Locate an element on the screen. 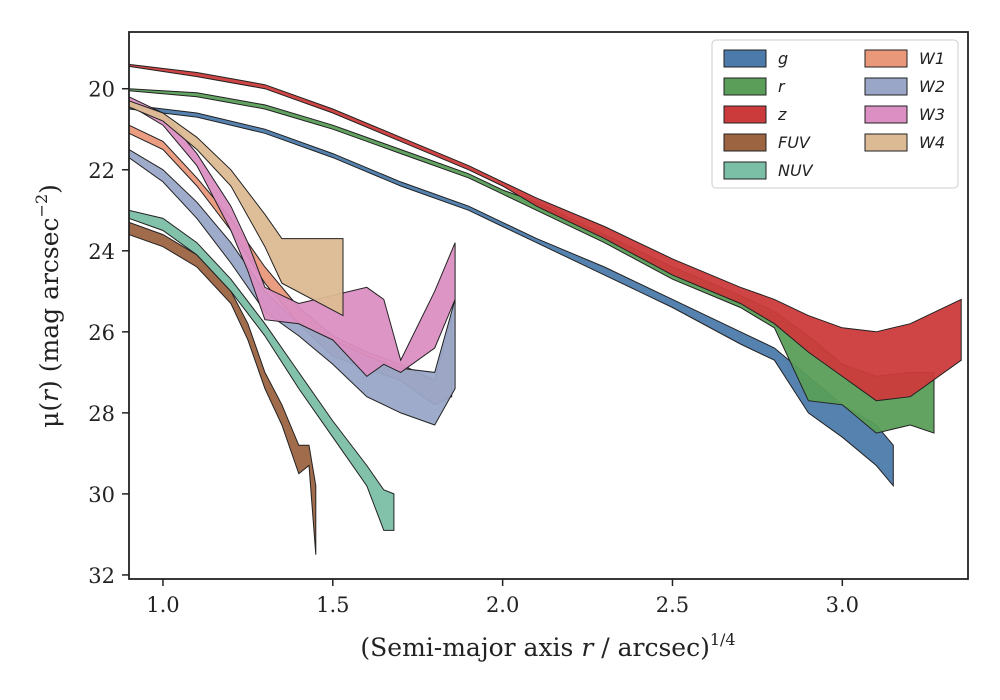 The height and width of the screenshot is (700, 1000). legend-swatch-z is located at coordinates (745, 114).